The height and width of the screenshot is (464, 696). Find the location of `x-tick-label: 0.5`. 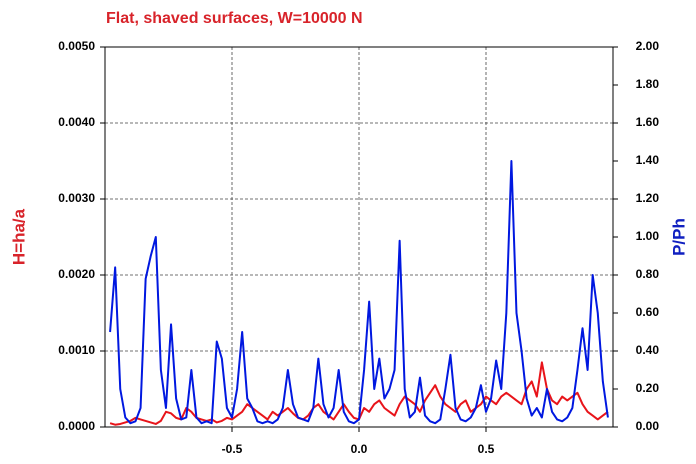

x-tick-label: 0.5 is located at coordinates (486, 449).